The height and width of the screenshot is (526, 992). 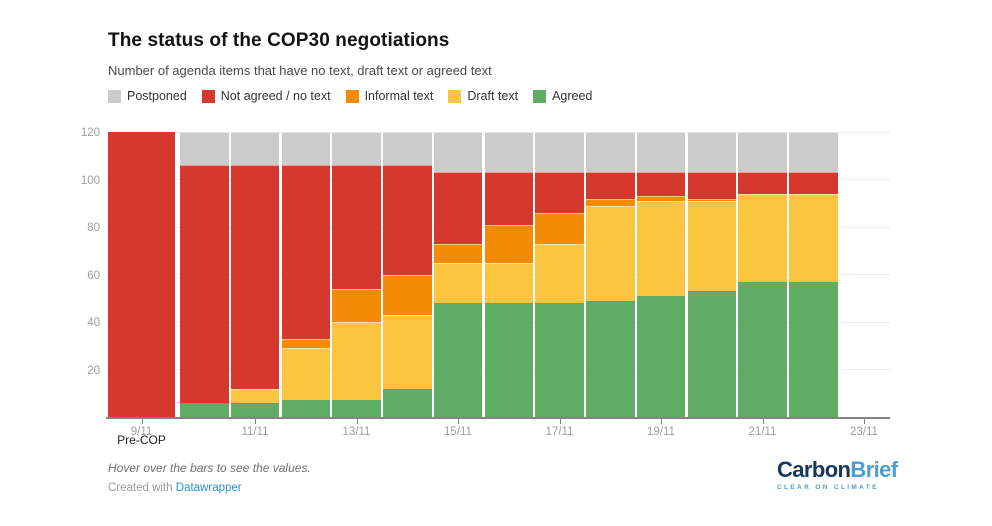 I want to click on legend-label: Informal text, so click(x=399, y=96).